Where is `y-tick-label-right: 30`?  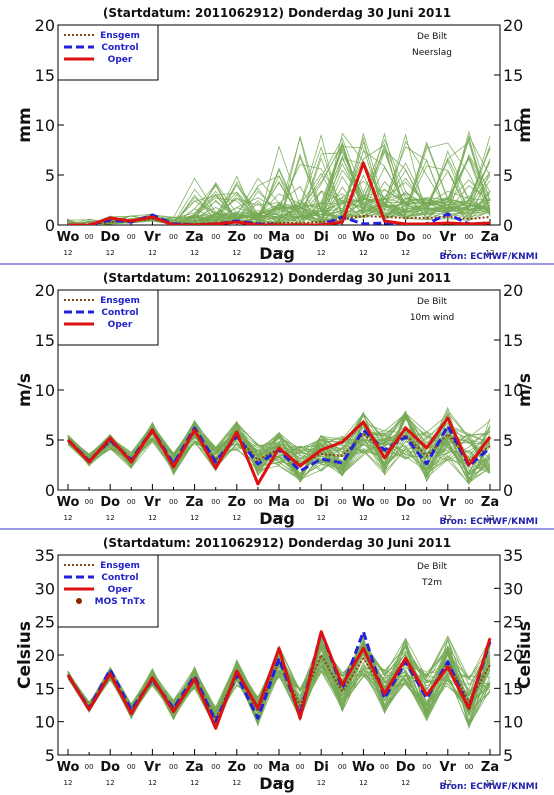 y-tick-label-right: 30 is located at coordinates (513, 588).